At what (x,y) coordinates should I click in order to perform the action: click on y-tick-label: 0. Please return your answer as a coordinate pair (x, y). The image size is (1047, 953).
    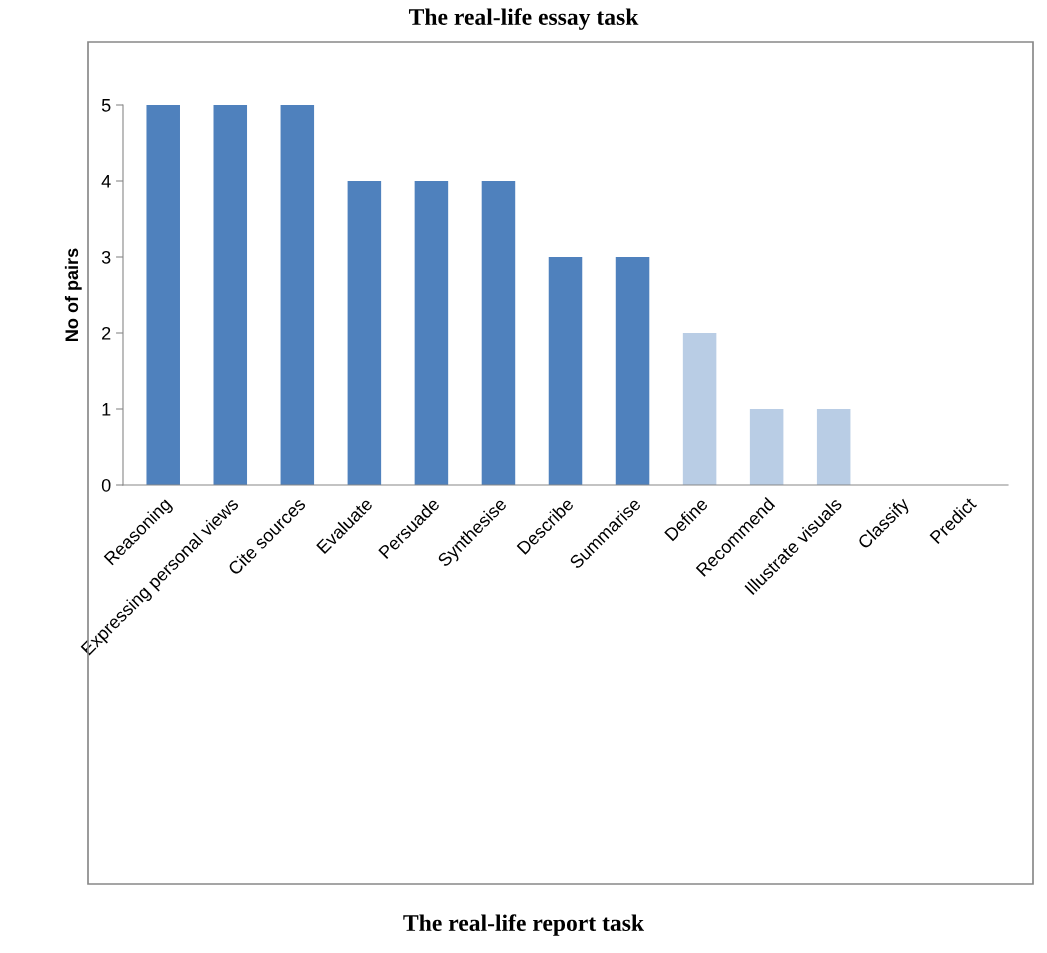
    Looking at the image, I should click on (106, 485).